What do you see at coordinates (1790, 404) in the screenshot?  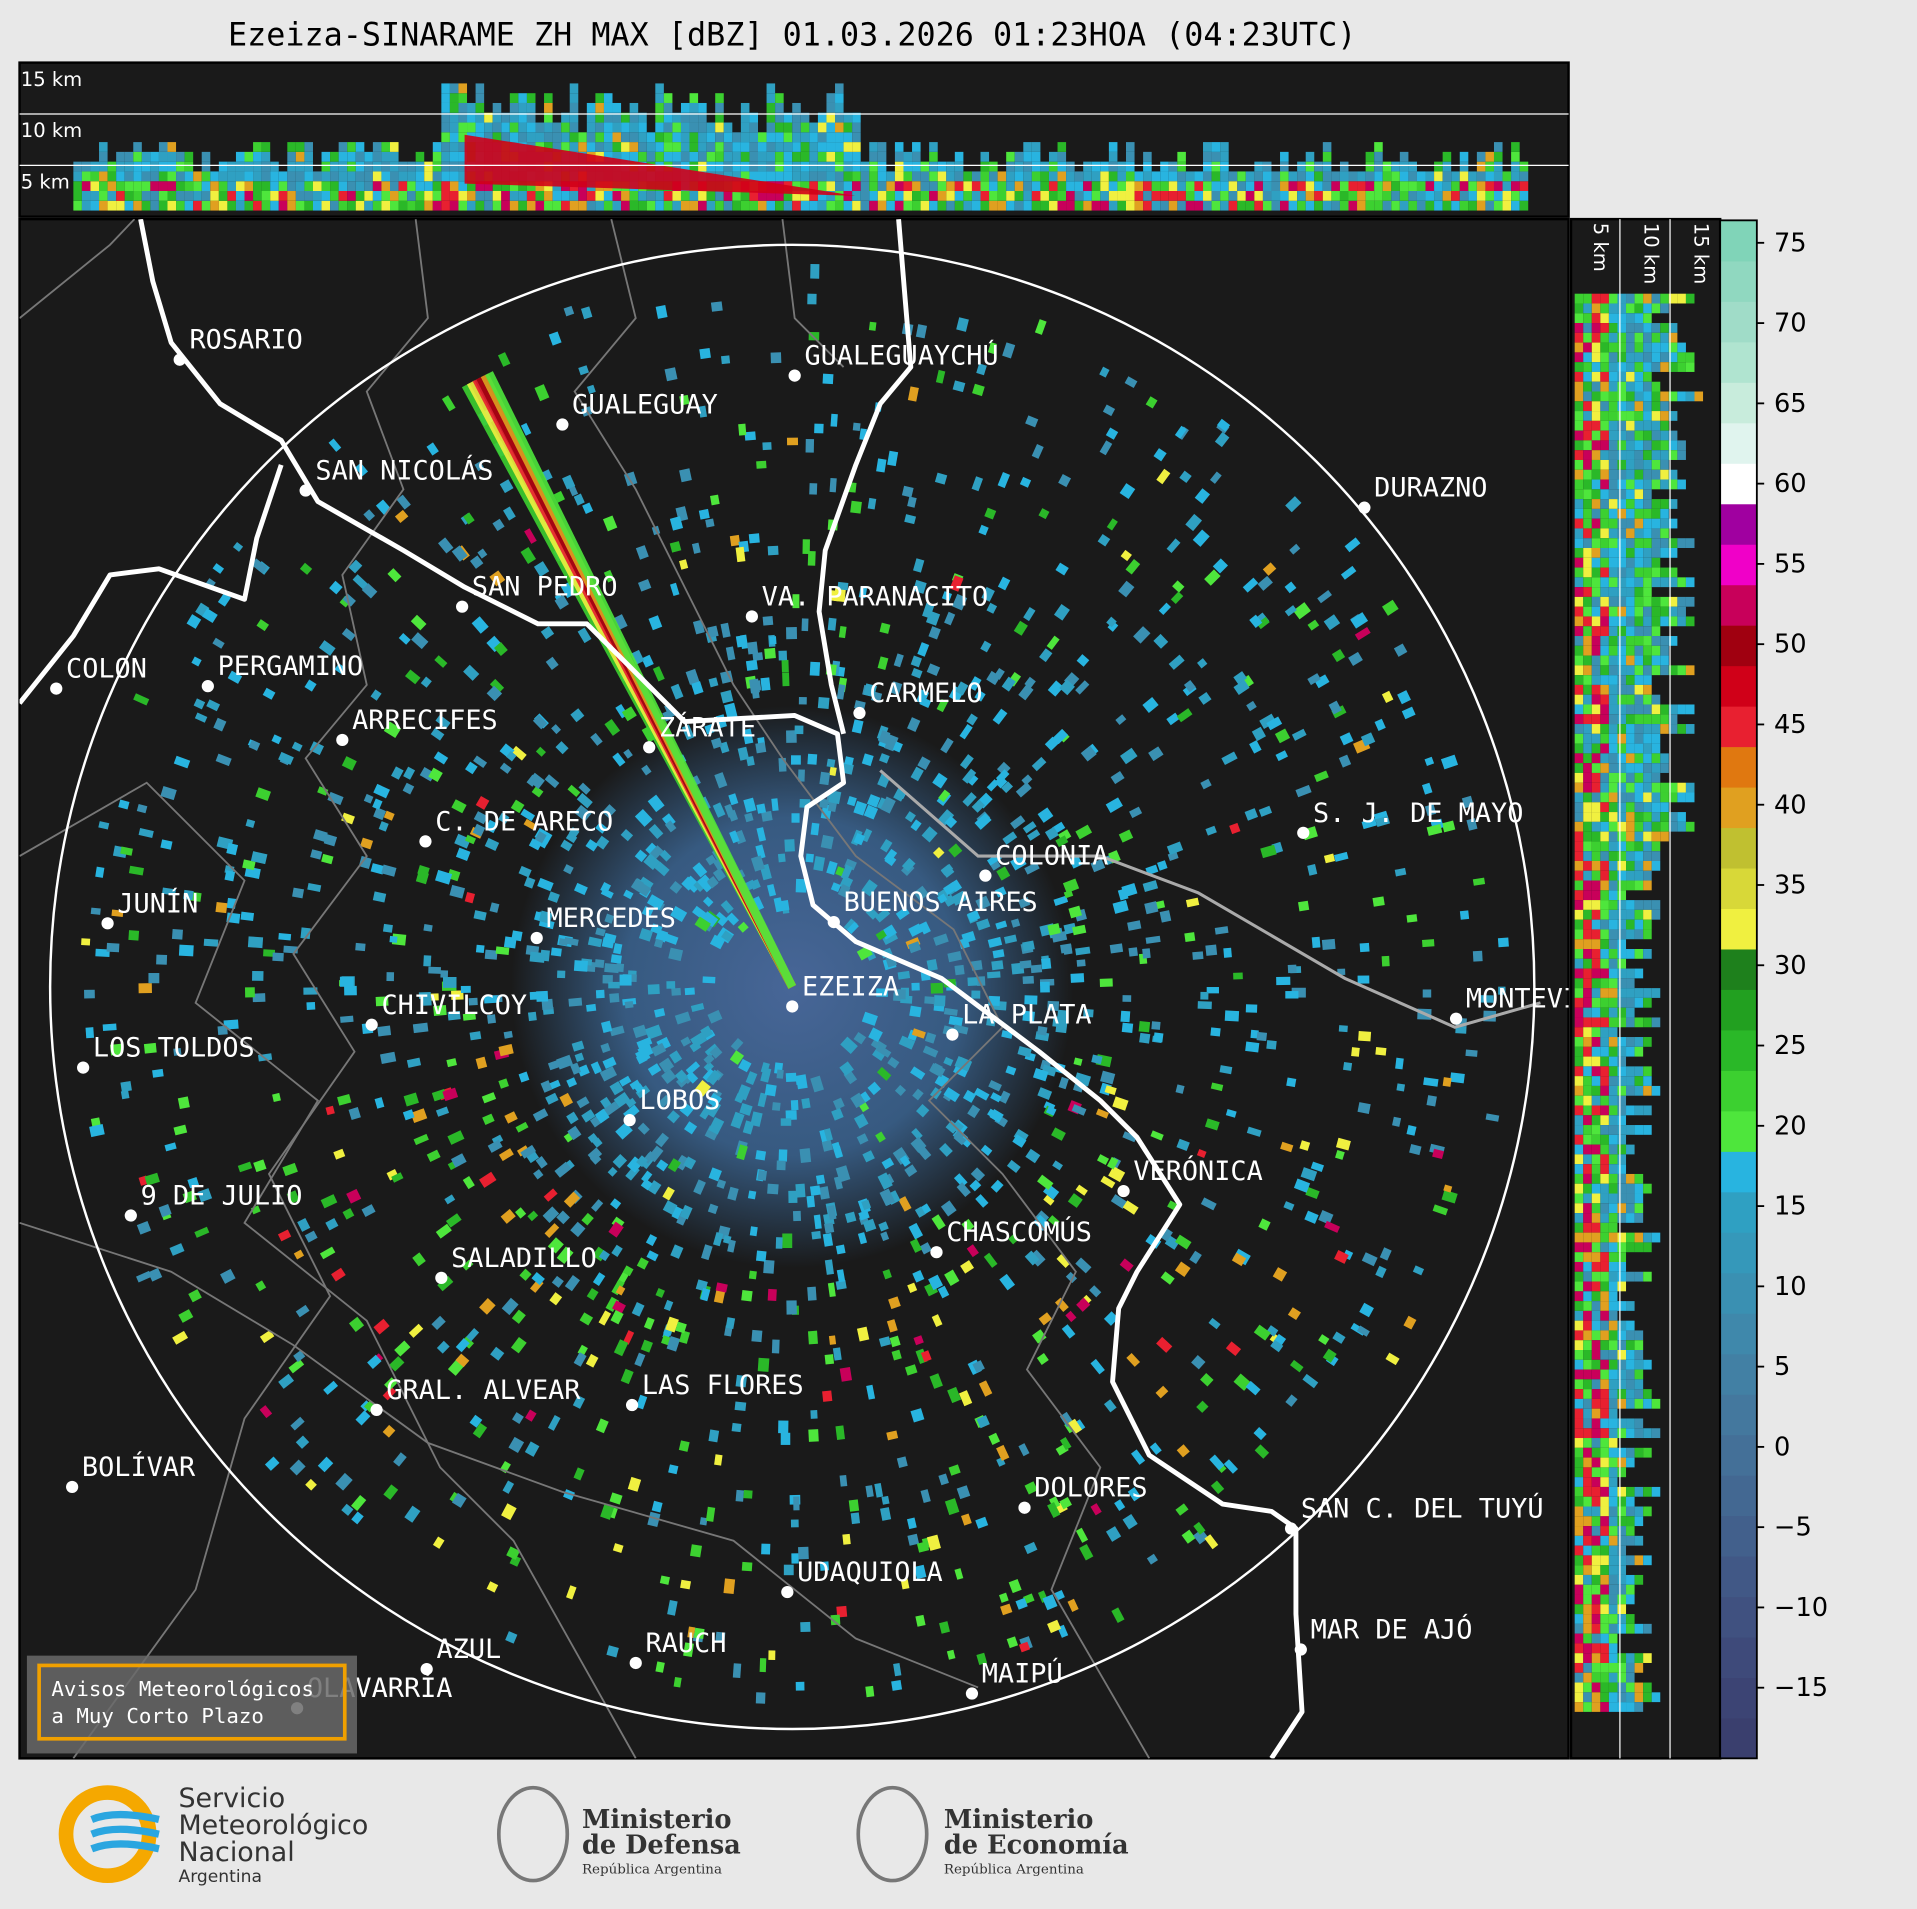 I see `colorbar-tick-label: 65` at bounding box center [1790, 404].